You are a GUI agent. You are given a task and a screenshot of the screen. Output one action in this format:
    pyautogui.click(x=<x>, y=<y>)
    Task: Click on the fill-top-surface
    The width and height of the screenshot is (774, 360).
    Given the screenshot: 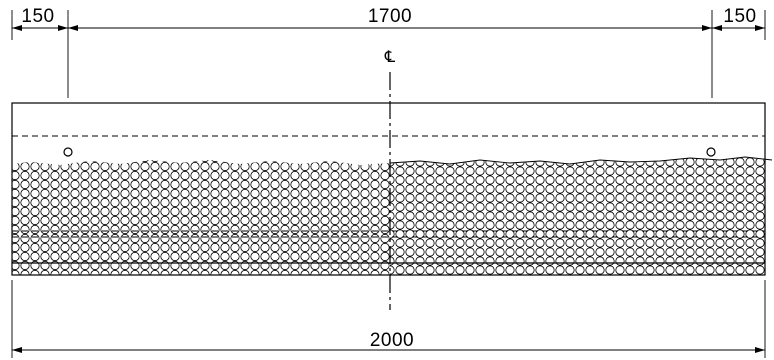 What is the action you would take?
    pyautogui.click(x=581, y=160)
    